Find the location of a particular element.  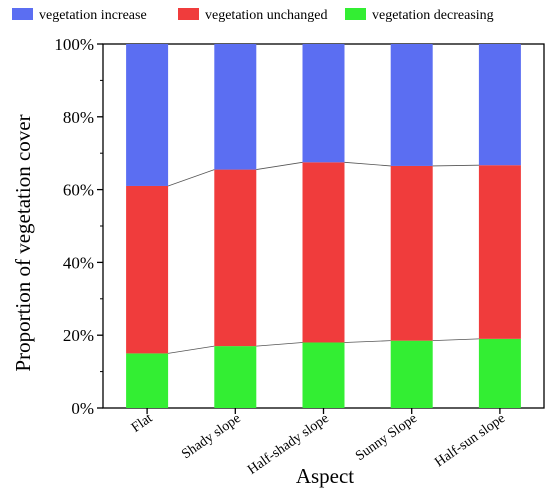

x-tick-label: Sunny Slope is located at coordinates (386, 437).